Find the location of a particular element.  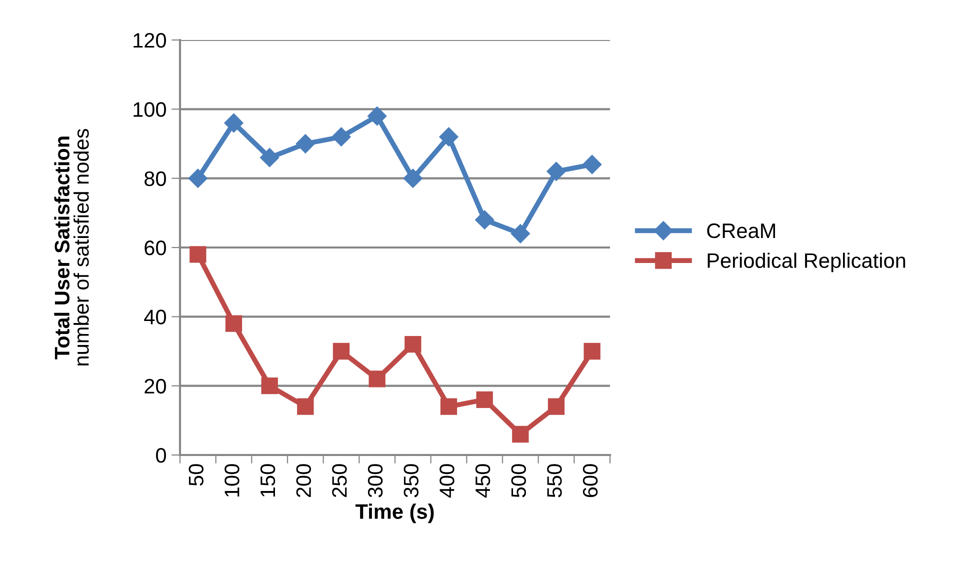

y-tick-label: 80 is located at coordinates (155, 178).